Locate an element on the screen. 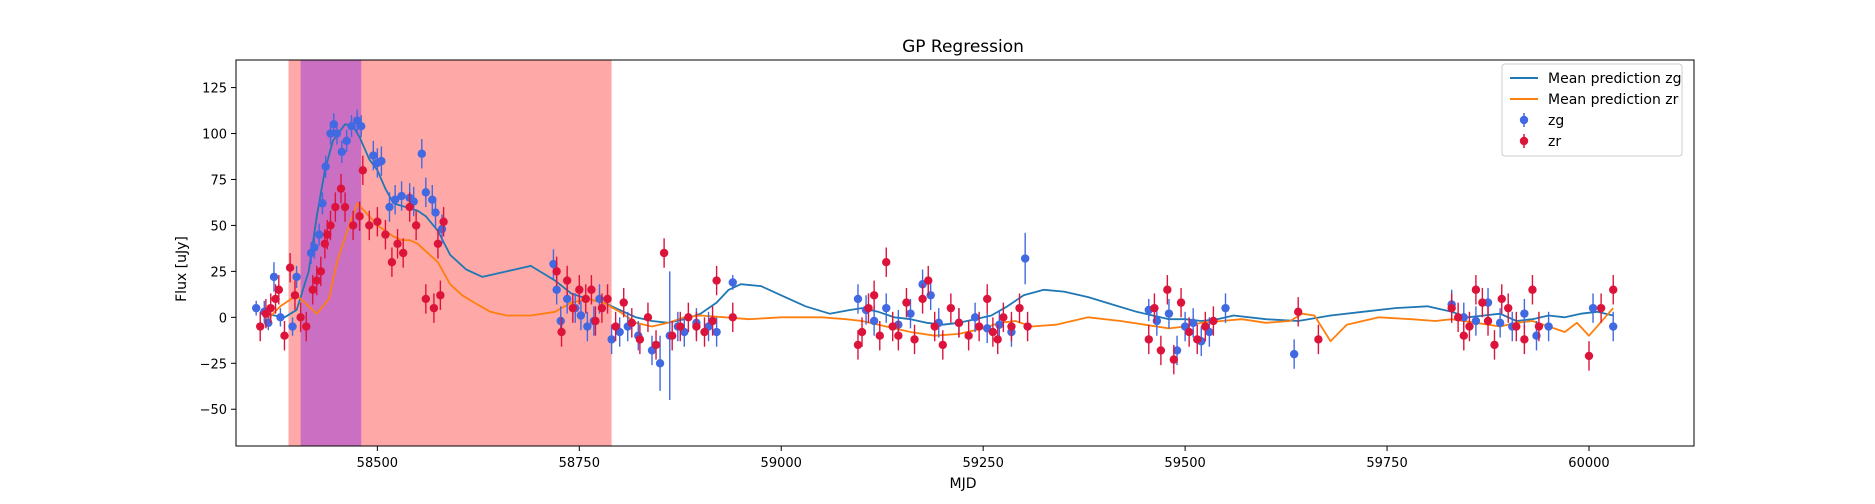 The image size is (1875, 504). legend-swatch-zg-marker is located at coordinates (1524, 120).